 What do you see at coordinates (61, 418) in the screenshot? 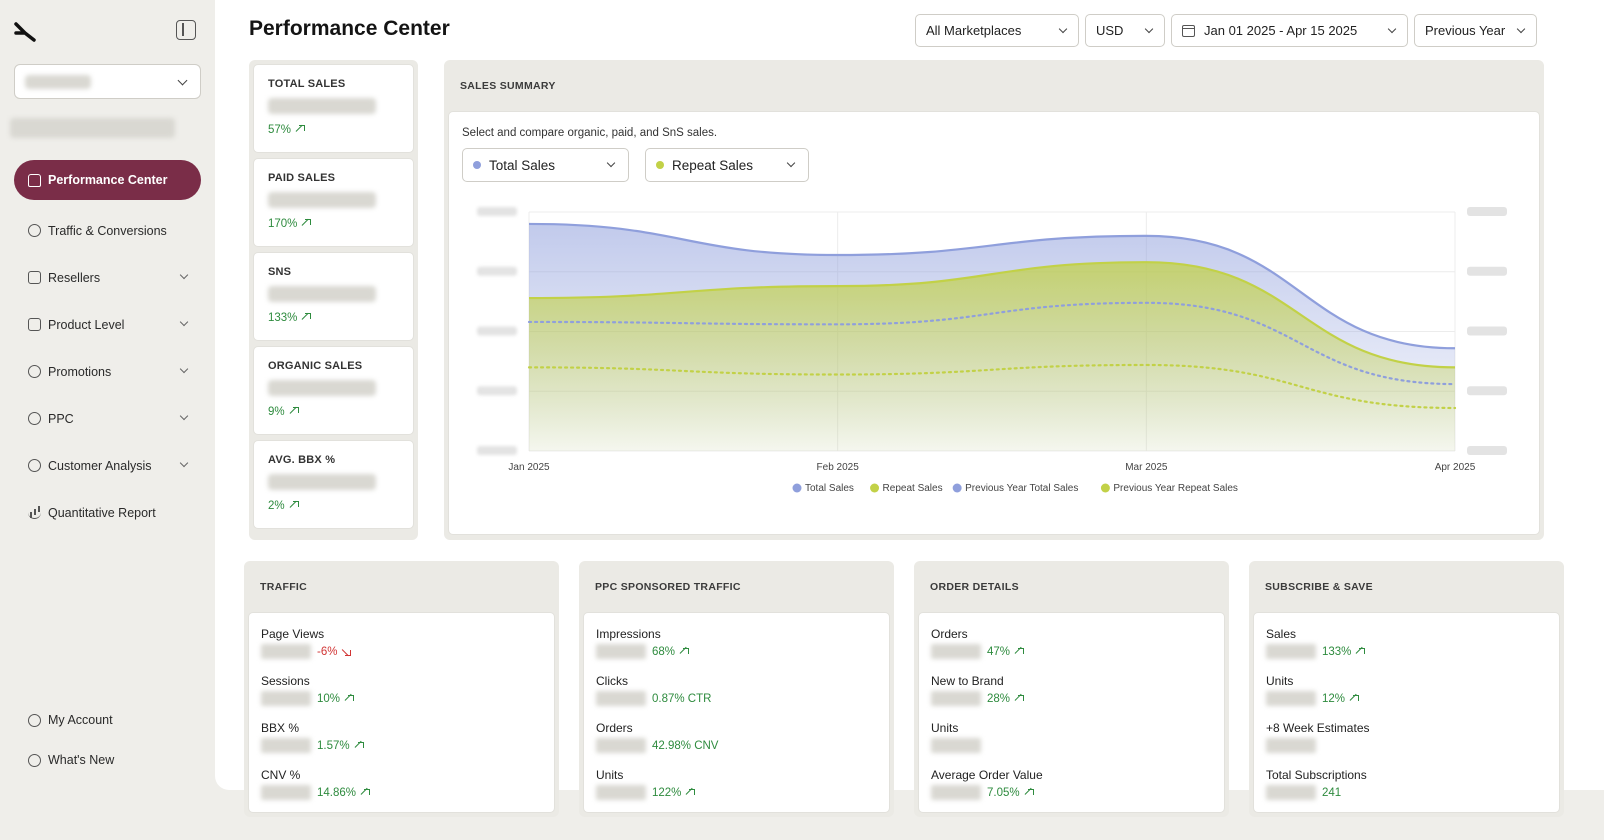
I see `sidebar-item-label: PPC` at bounding box center [61, 418].